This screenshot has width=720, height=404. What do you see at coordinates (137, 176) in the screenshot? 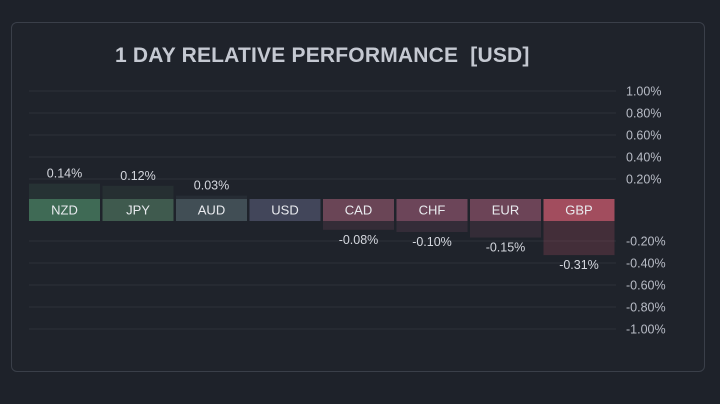
I see `data-label: 0.12%` at bounding box center [137, 176].